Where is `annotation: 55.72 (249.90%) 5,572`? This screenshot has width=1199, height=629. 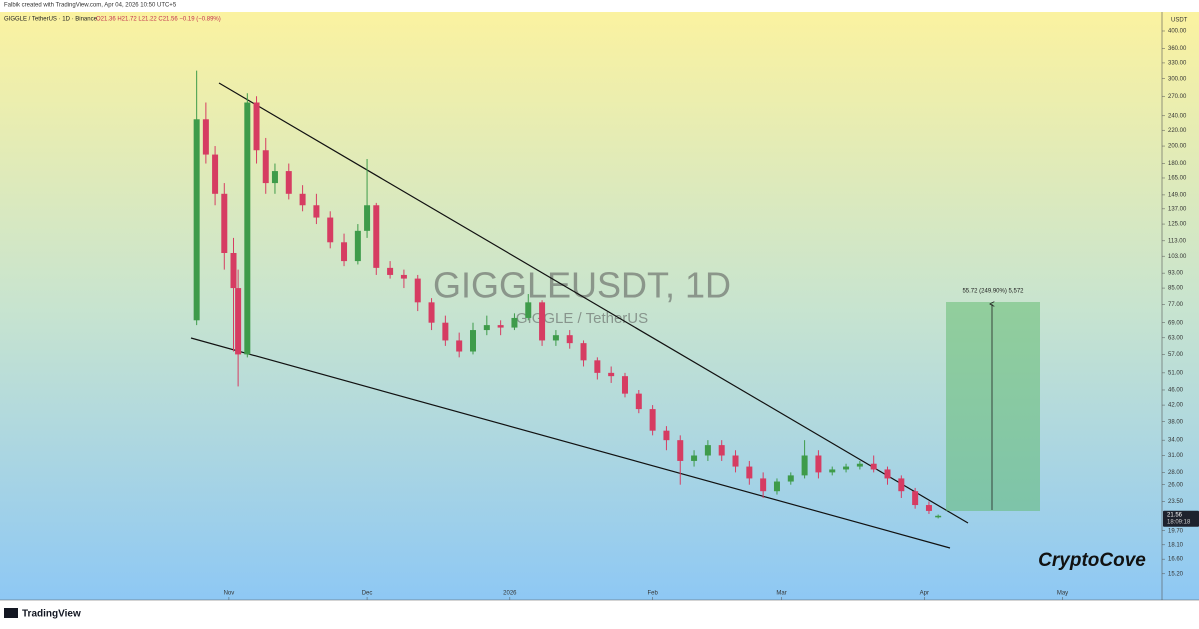 annotation: 55.72 (249.90%) 5,572 is located at coordinates (993, 292).